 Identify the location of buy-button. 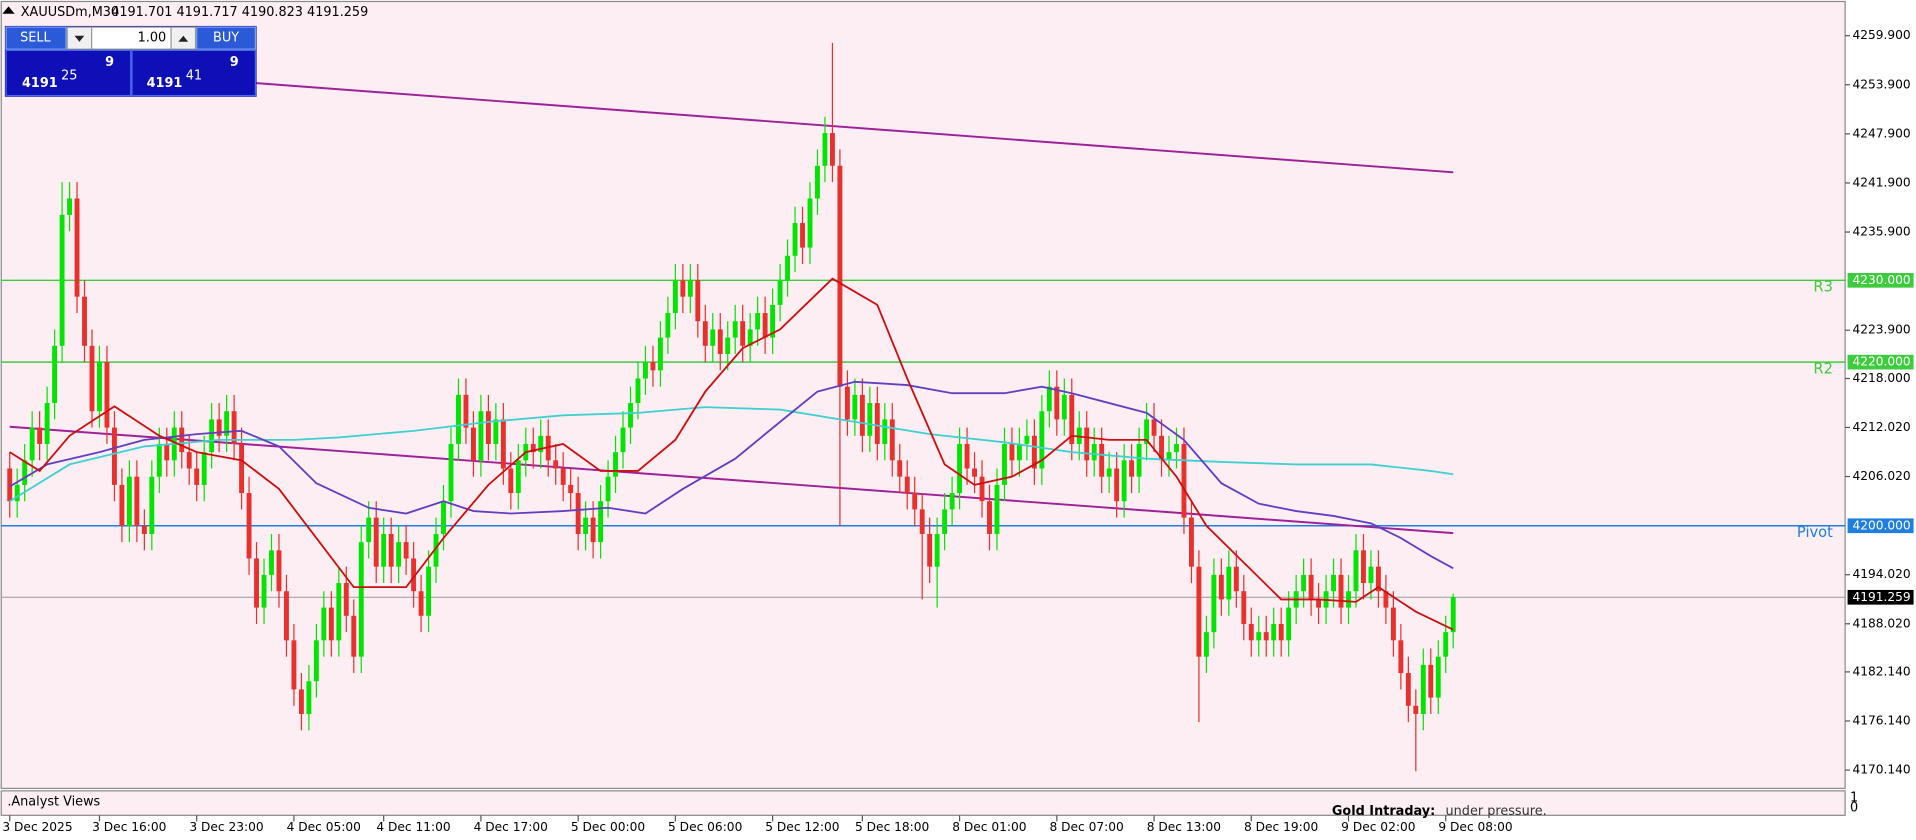
(226, 38).